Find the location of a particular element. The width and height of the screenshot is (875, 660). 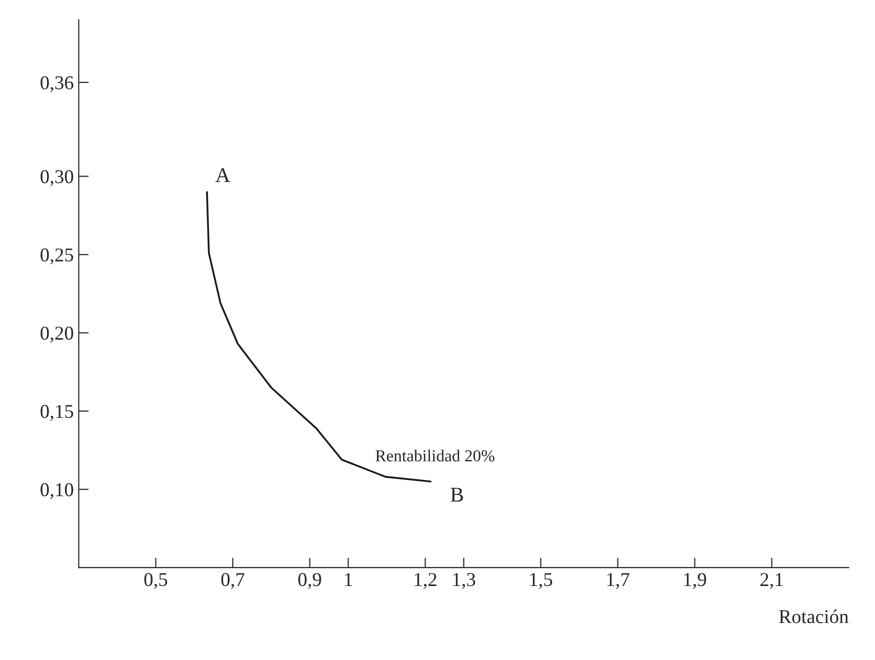

x-tick-label: 1,5 is located at coordinates (541, 581).